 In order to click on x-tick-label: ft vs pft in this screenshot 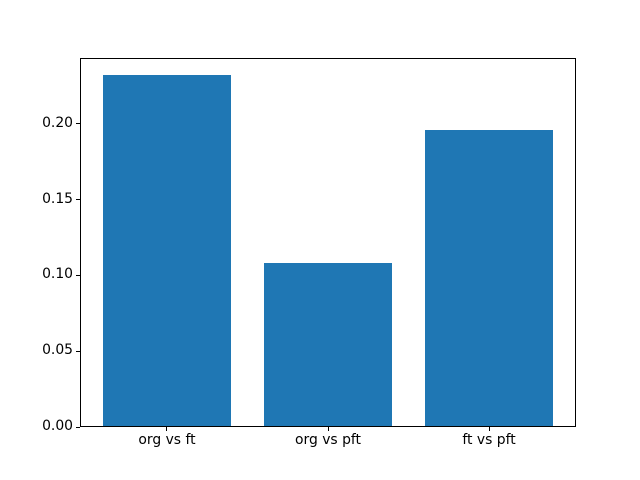, I will do `click(489, 439)`.